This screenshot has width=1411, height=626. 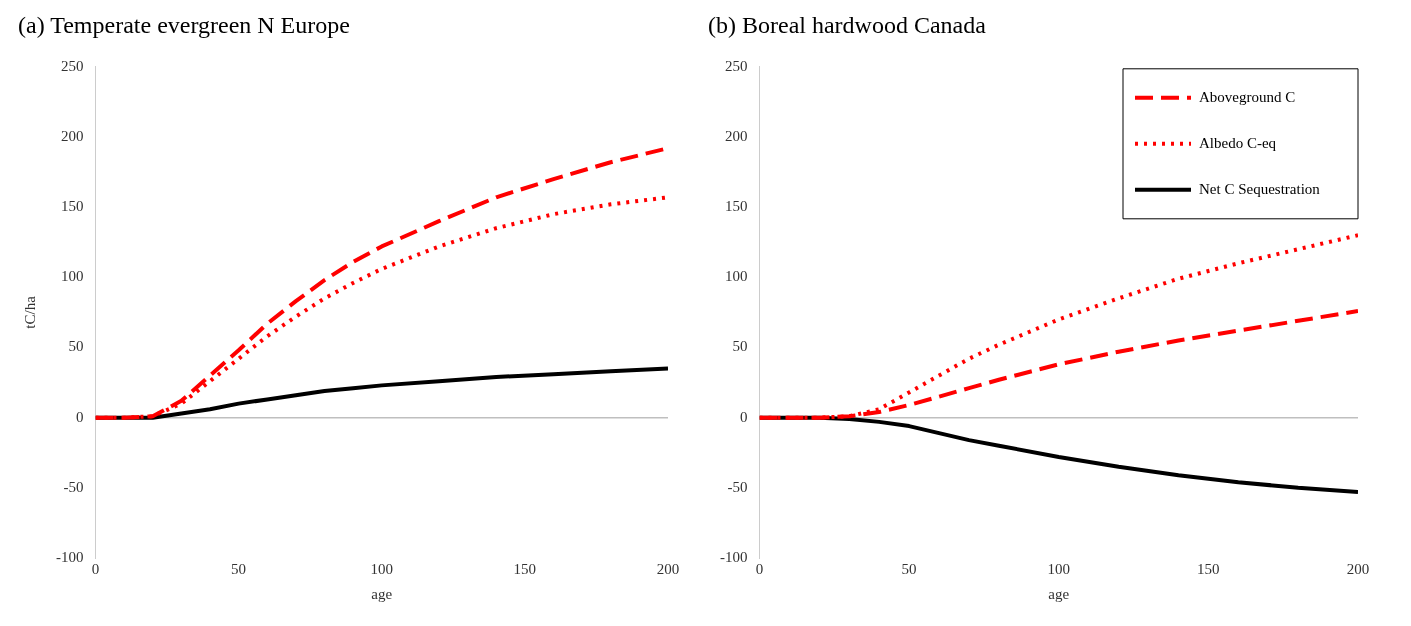 I want to click on chart-title: (b) Boreal hardwood Canada, so click(x=847, y=24).